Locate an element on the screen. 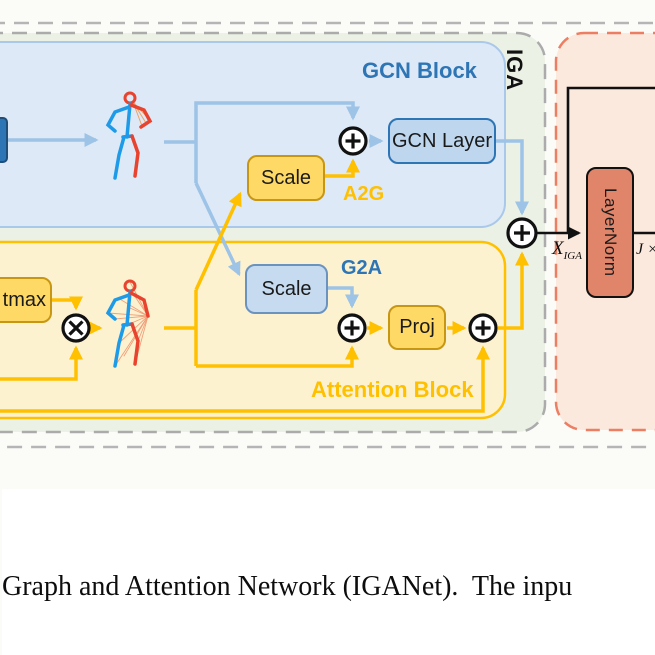 The height and width of the screenshot is (655, 655). attn-output-arrow is located at coordinates (513, 290).